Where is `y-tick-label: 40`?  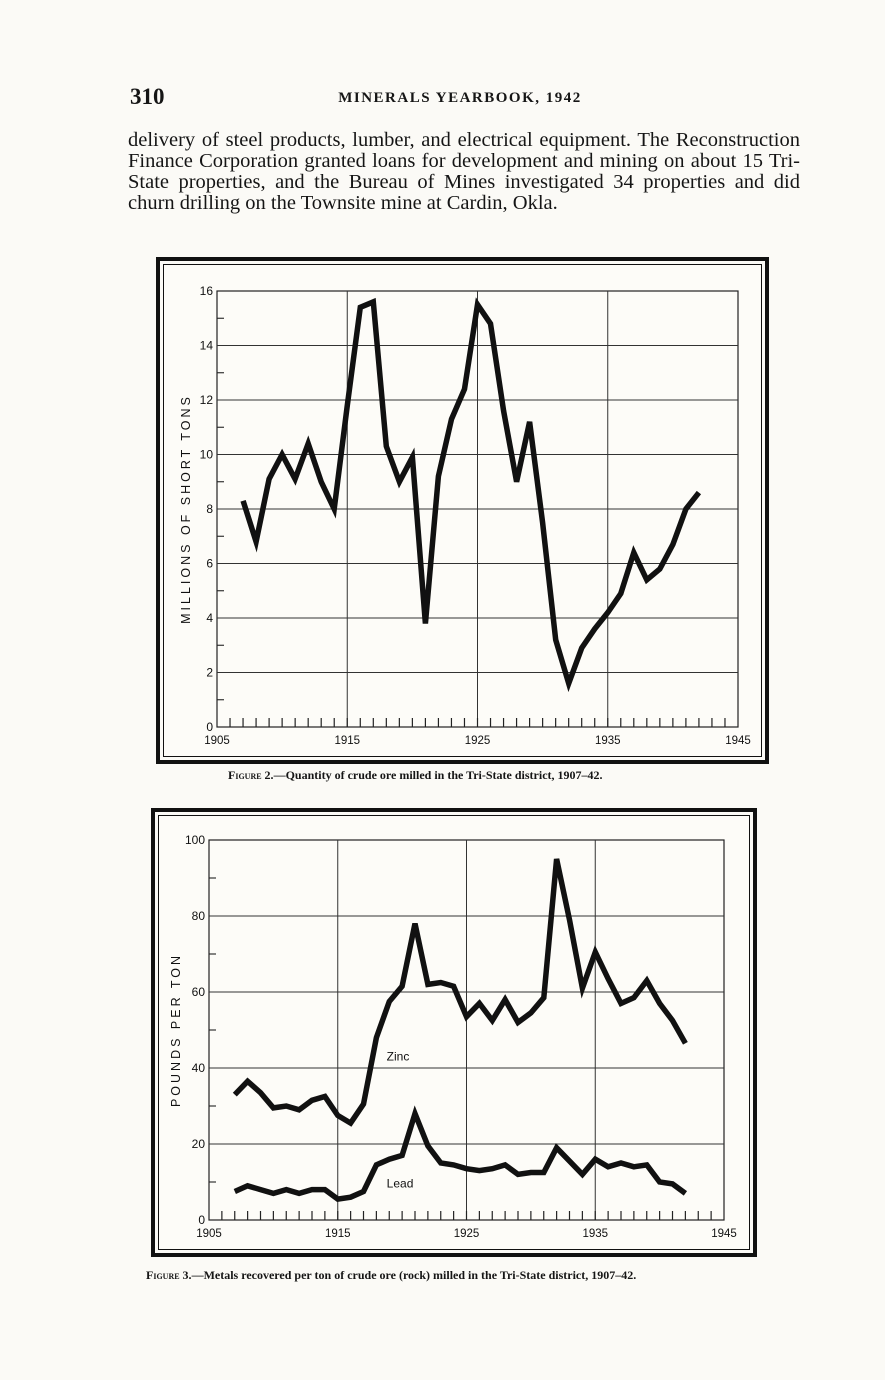
y-tick-label: 40 is located at coordinates (199, 1068).